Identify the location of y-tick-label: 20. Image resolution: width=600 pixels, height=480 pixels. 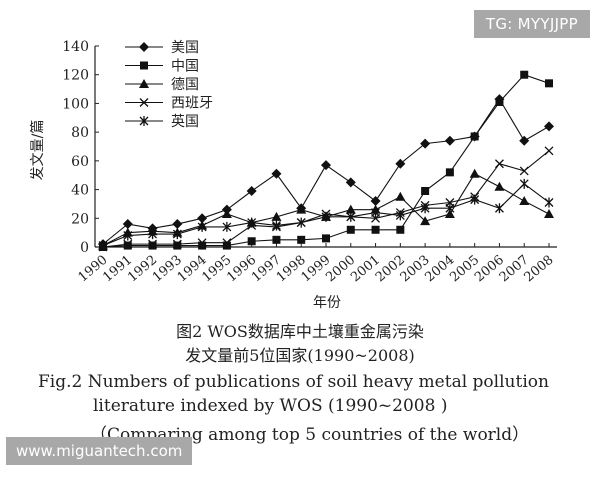
(80, 219).